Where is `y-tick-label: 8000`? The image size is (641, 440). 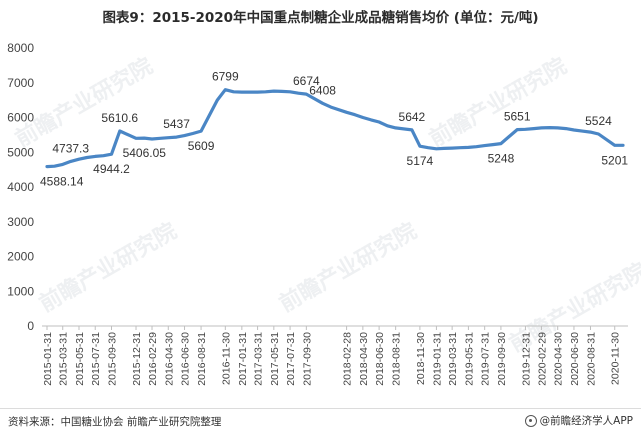
y-tick-label: 8000 is located at coordinates (20, 48).